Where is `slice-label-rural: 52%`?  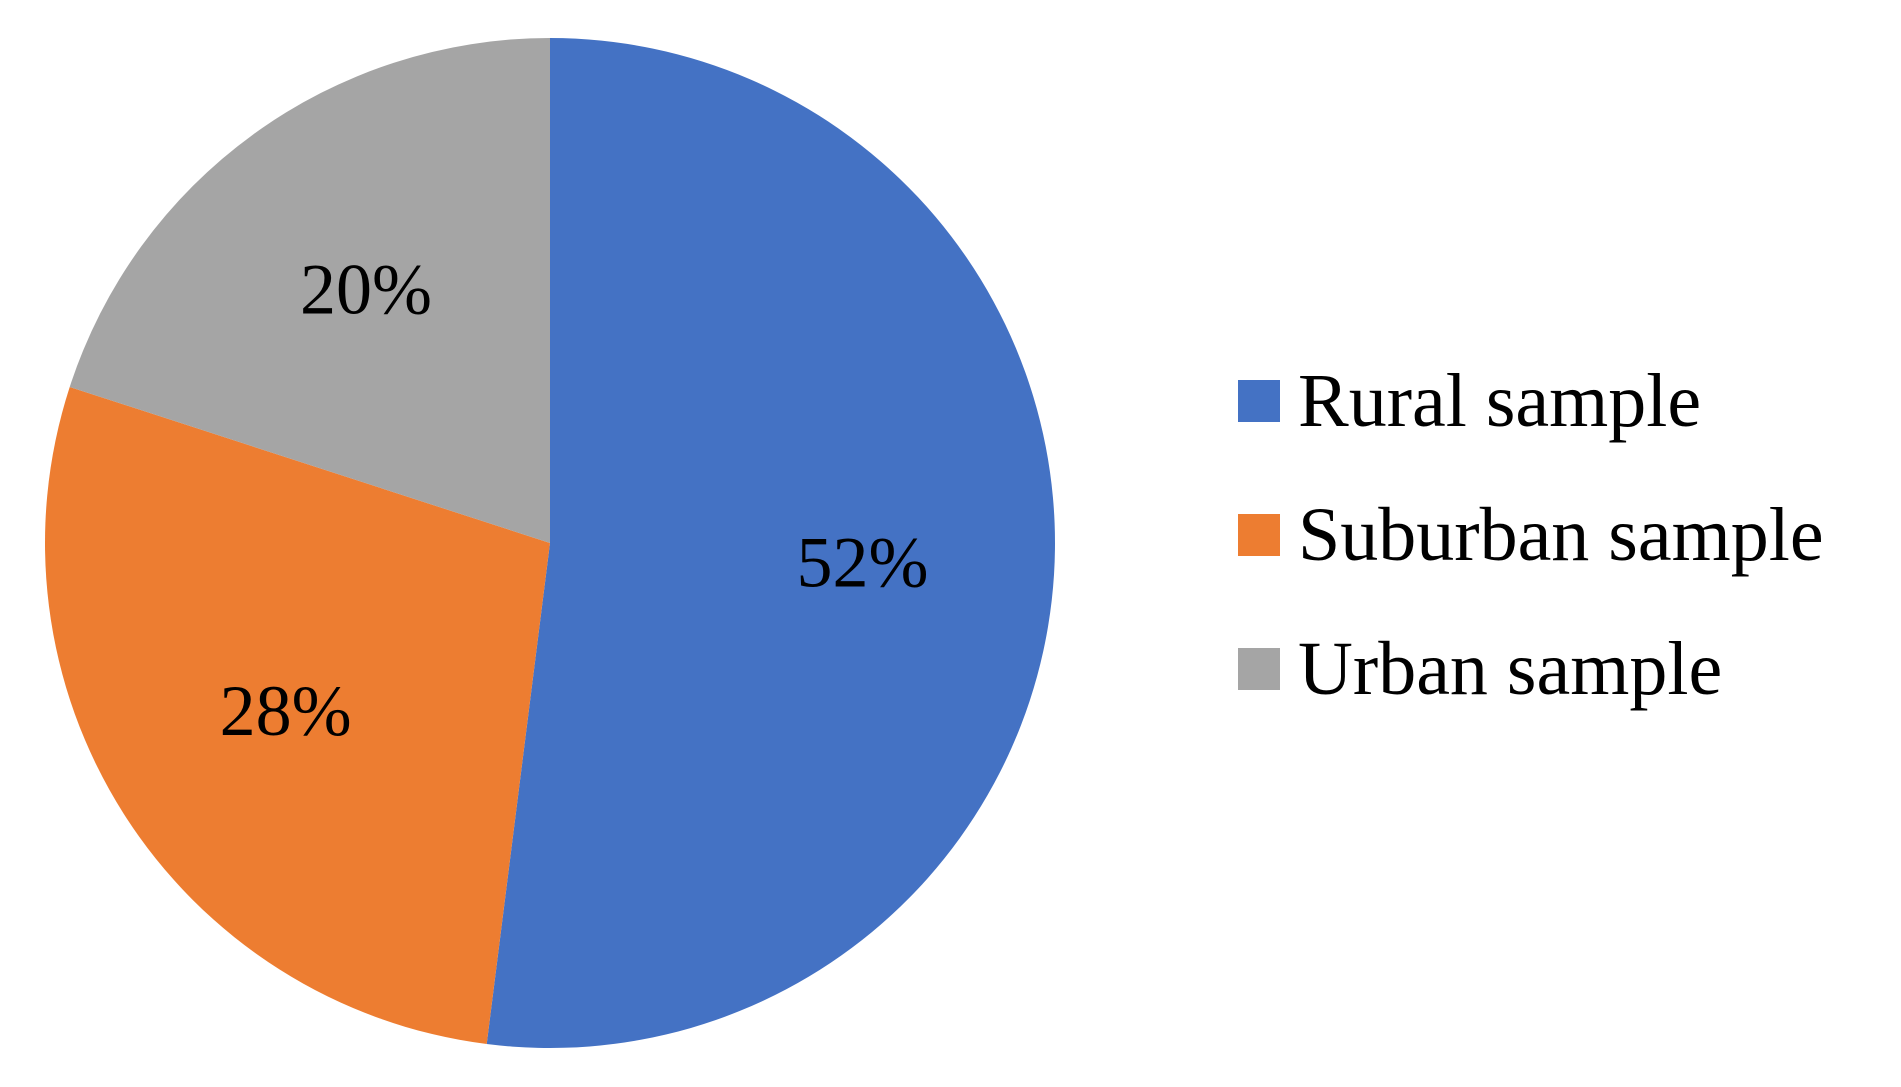 slice-label-rural: 52% is located at coordinates (862, 563).